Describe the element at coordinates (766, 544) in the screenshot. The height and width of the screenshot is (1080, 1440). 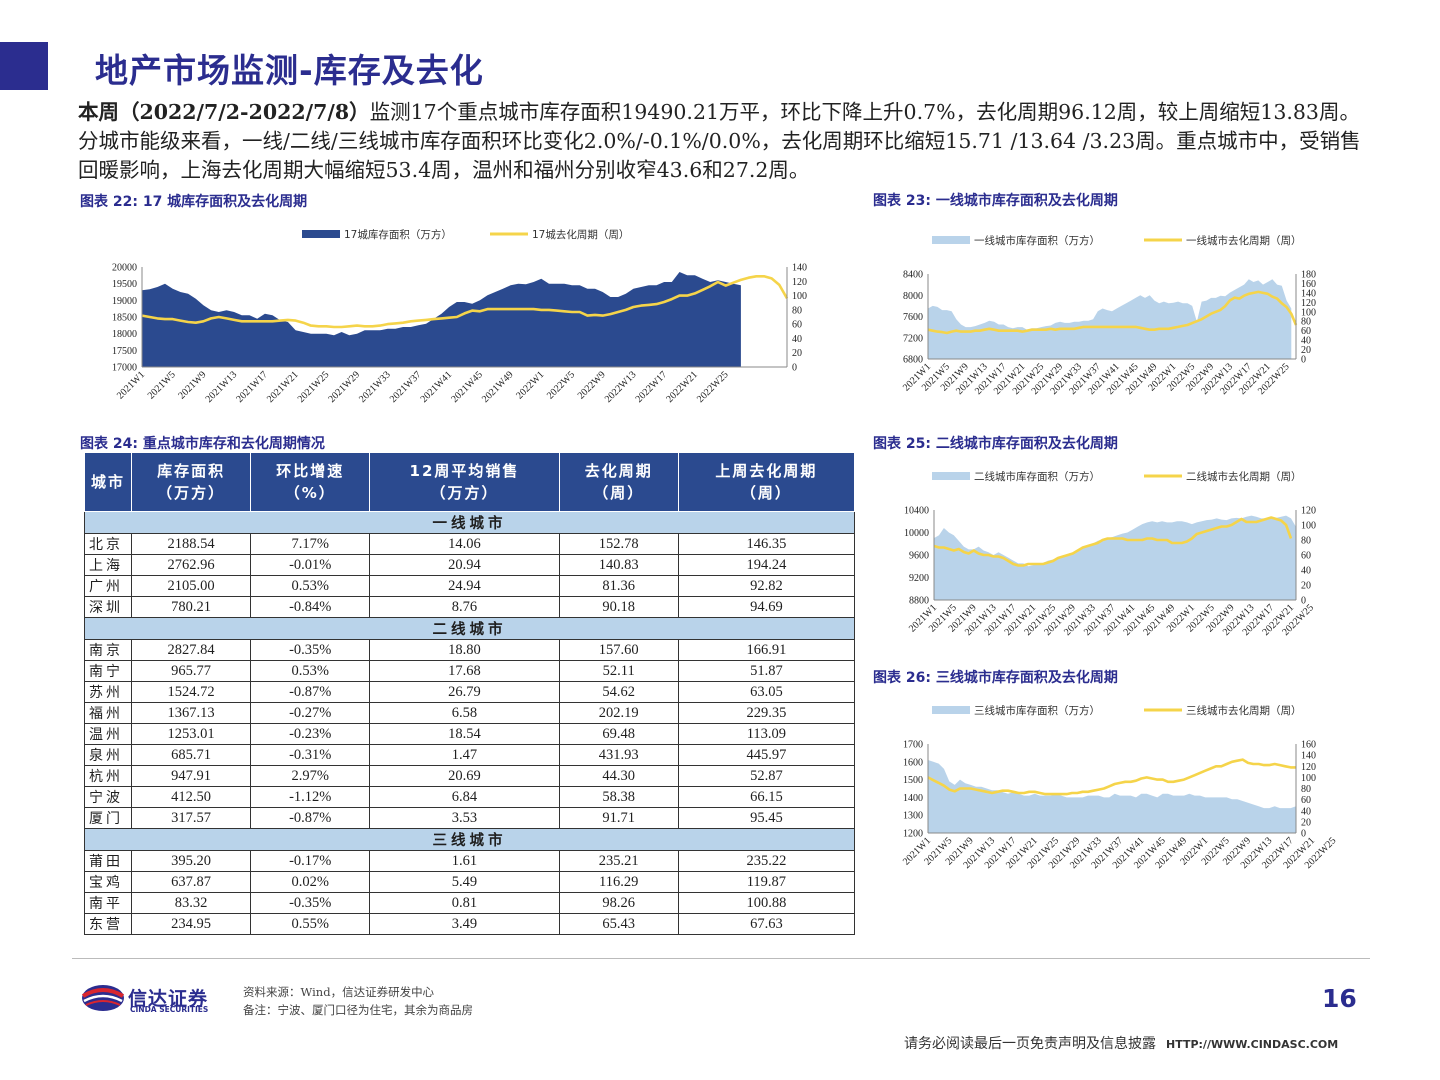
I see `value-cell: 146.35` at that location.